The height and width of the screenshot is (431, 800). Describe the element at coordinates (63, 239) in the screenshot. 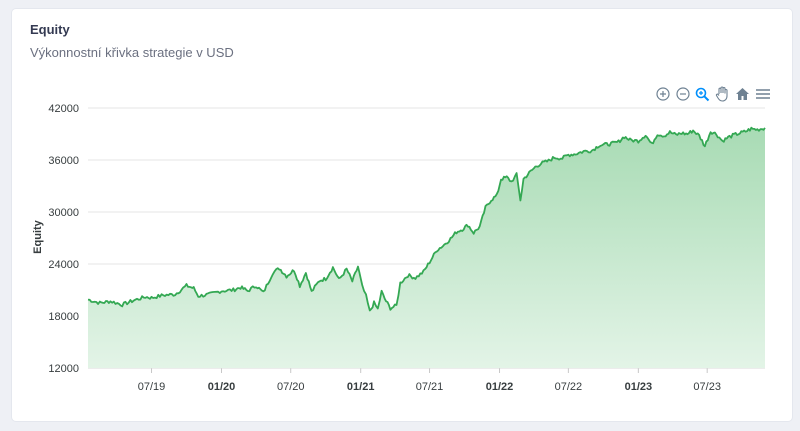

I see `y-axis: 12000 18000 24000 30000 36000 42000` at that location.